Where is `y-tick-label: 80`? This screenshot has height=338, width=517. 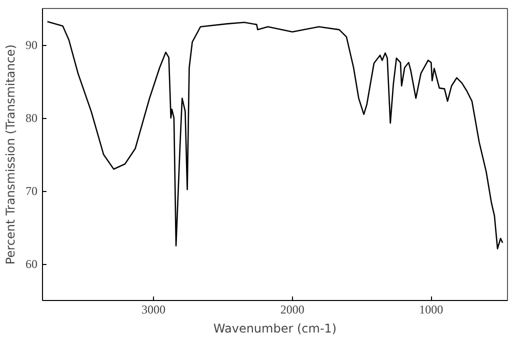 y-tick-label: 80 is located at coordinates (32, 118).